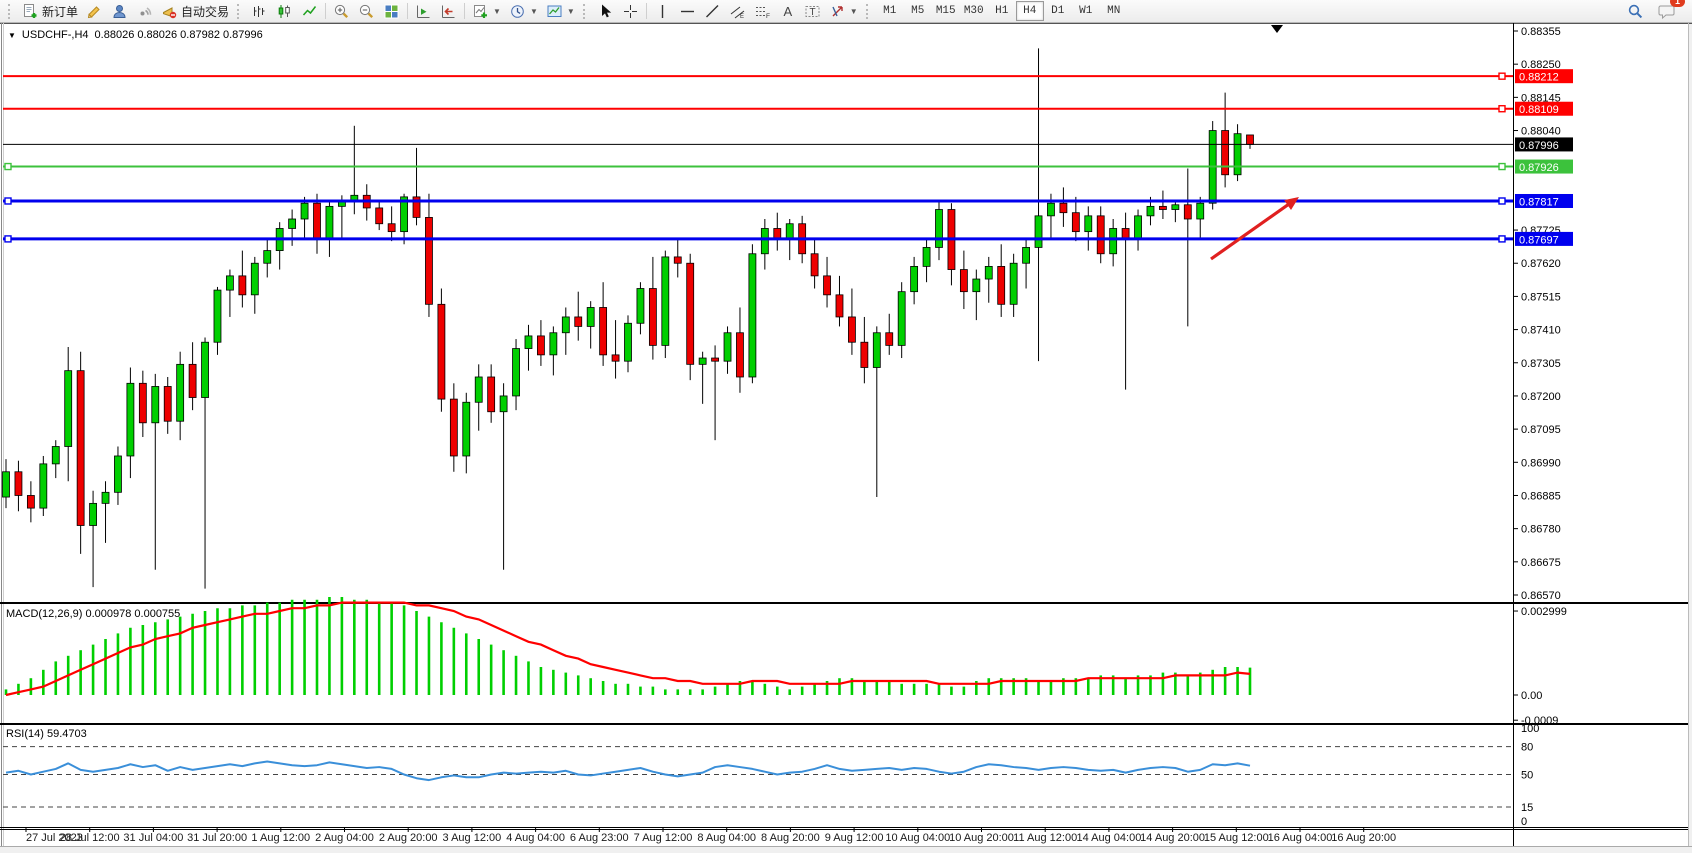  Describe the element at coordinates (1029, 11) in the screenshot. I see `timeframe-button-H4: H4` at that location.